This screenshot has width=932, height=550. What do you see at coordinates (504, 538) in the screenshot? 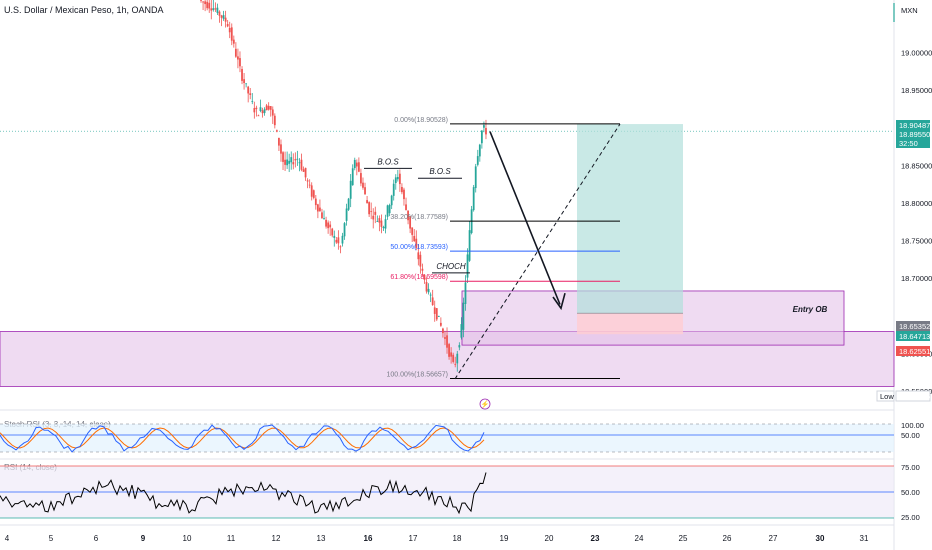
I see `time-tick-label: 19` at bounding box center [504, 538].